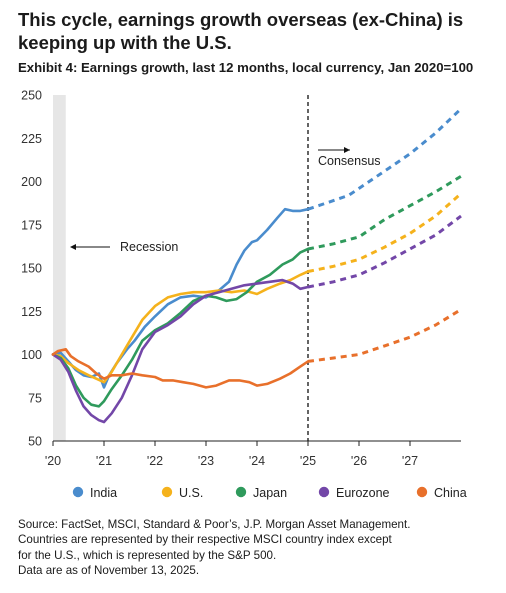 The width and height of the screenshot is (506, 593). I want to click on y-tick-label: 225, so click(31, 139).